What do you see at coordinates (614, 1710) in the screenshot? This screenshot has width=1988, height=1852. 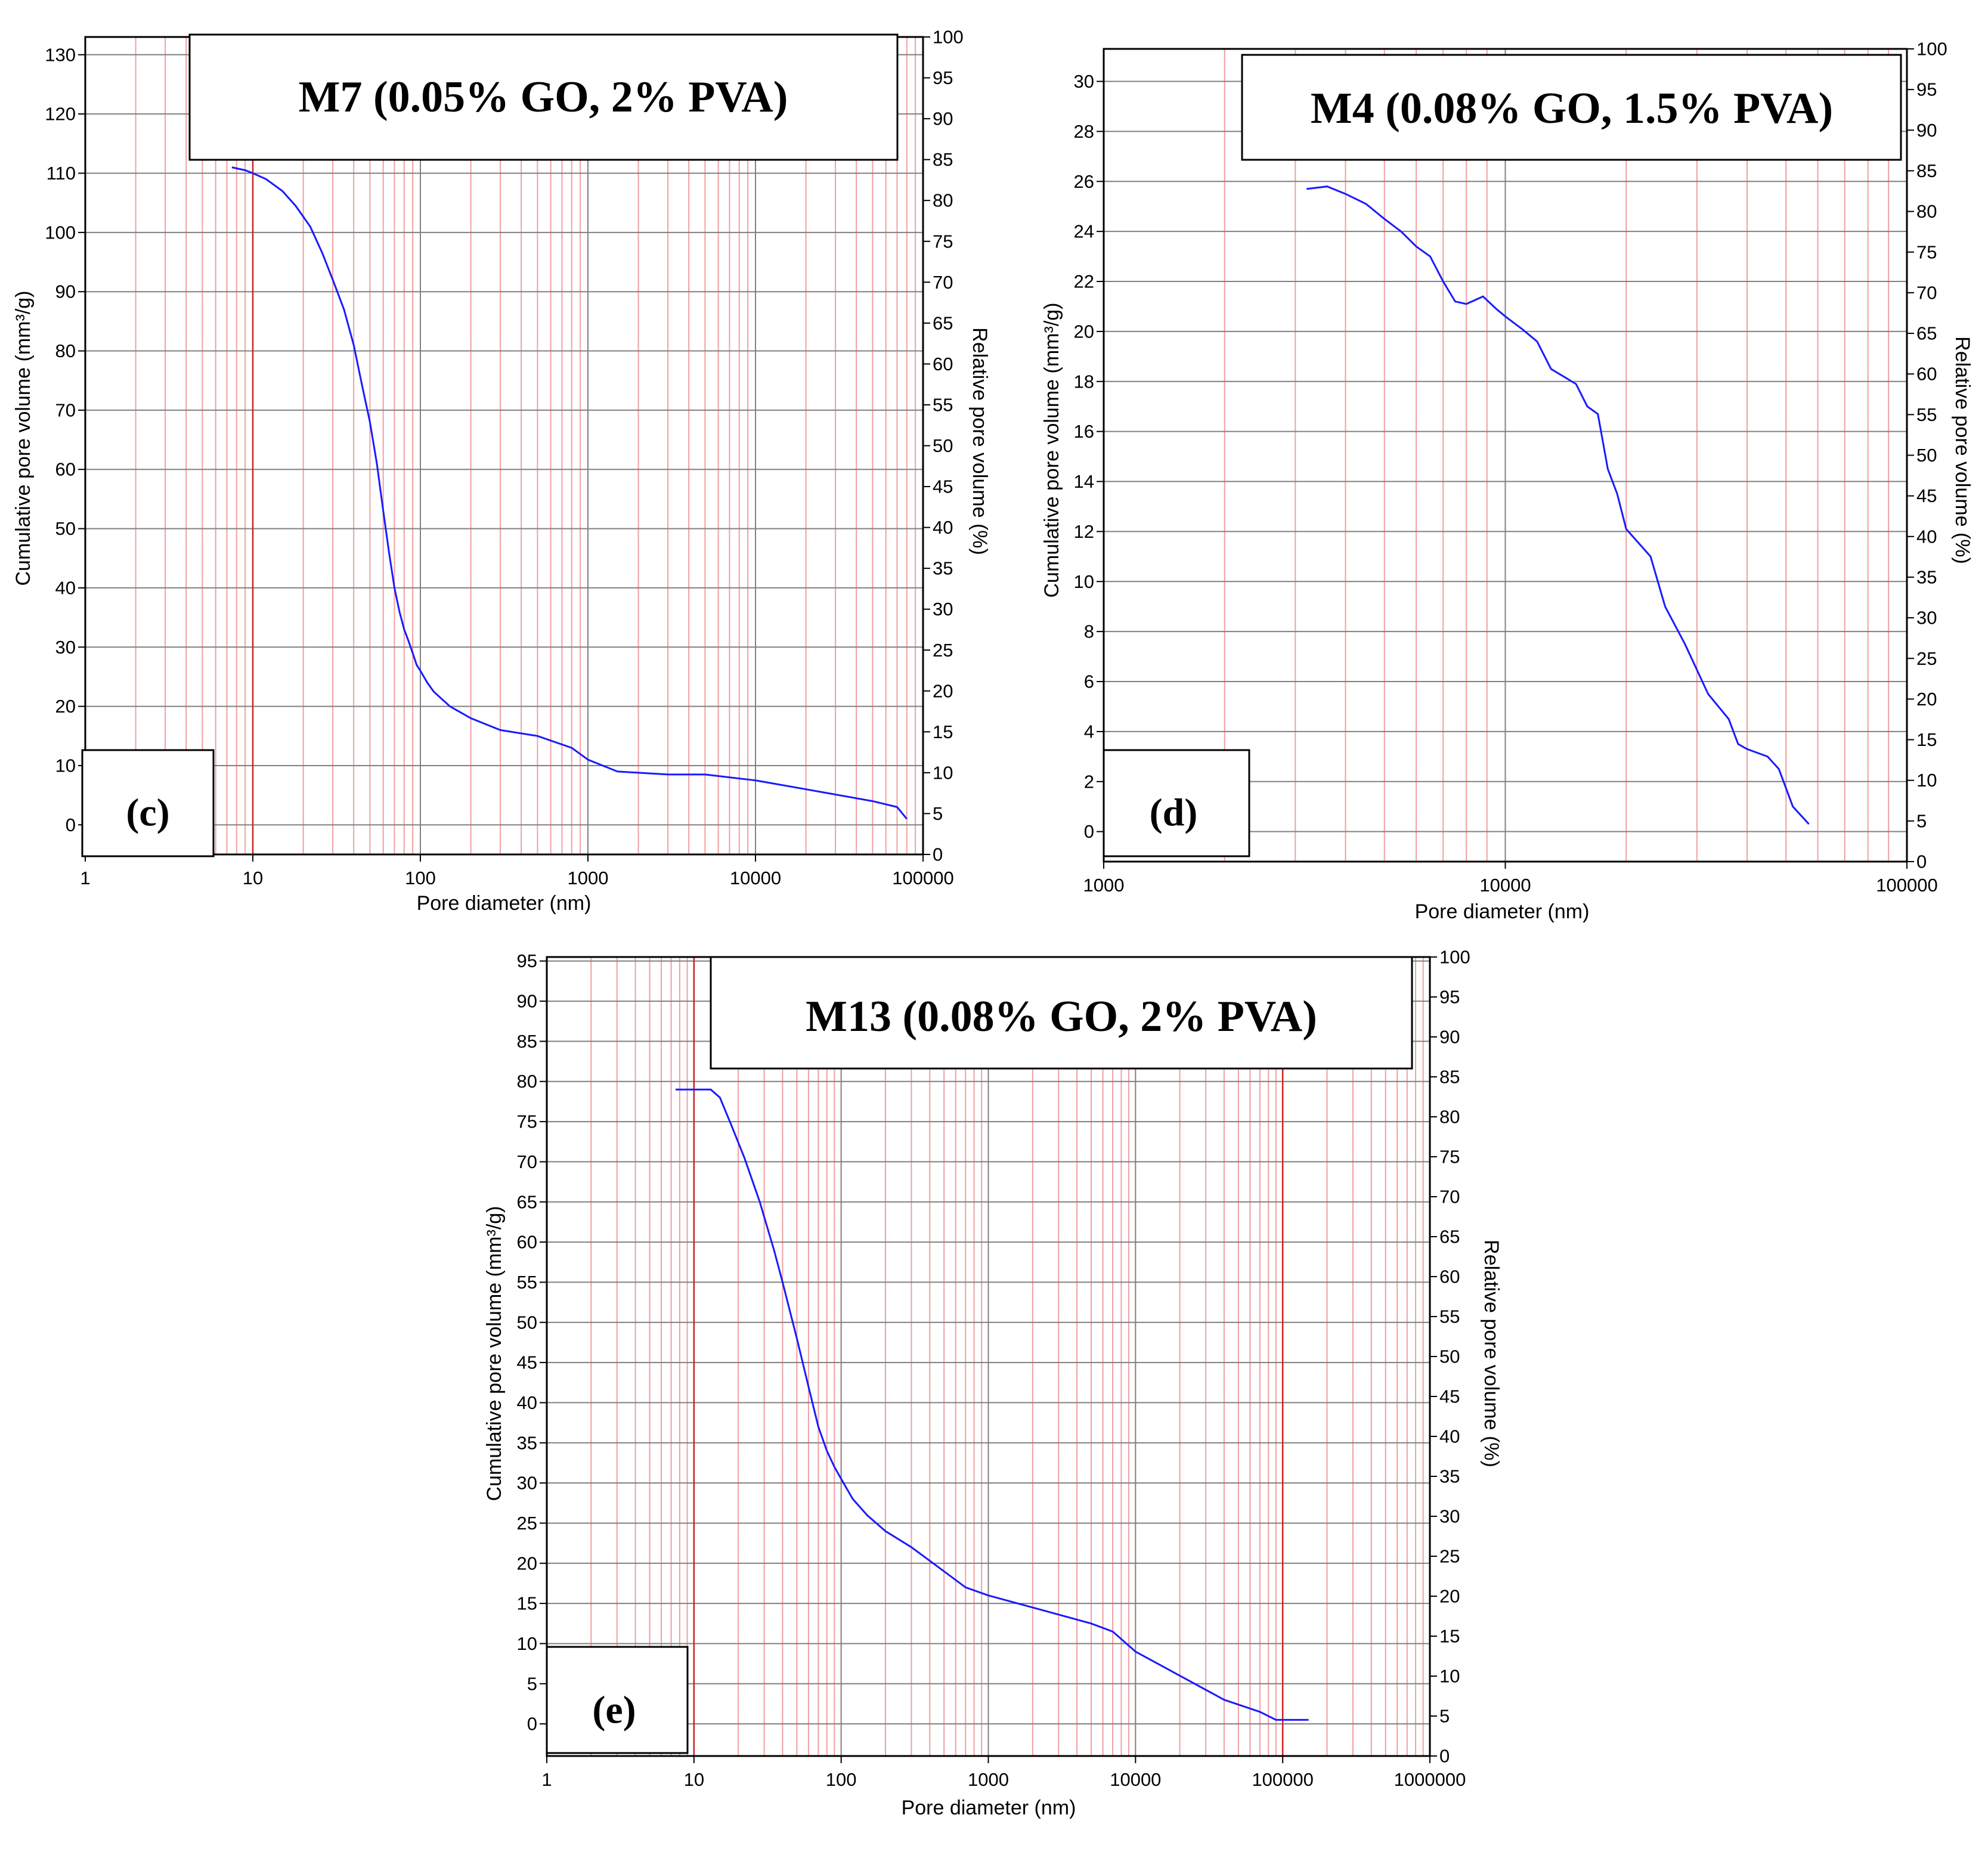 I see `panel-e-label: (e)` at bounding box center [614, 1710].